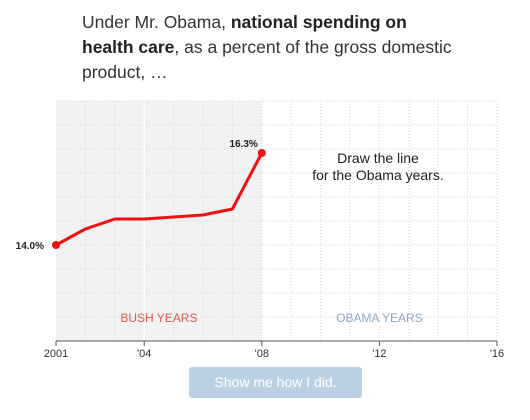 This screenshot has height=420, width=530. I want to click on show-me-how-i-did-button: Show me how I did., so click(275, 382).